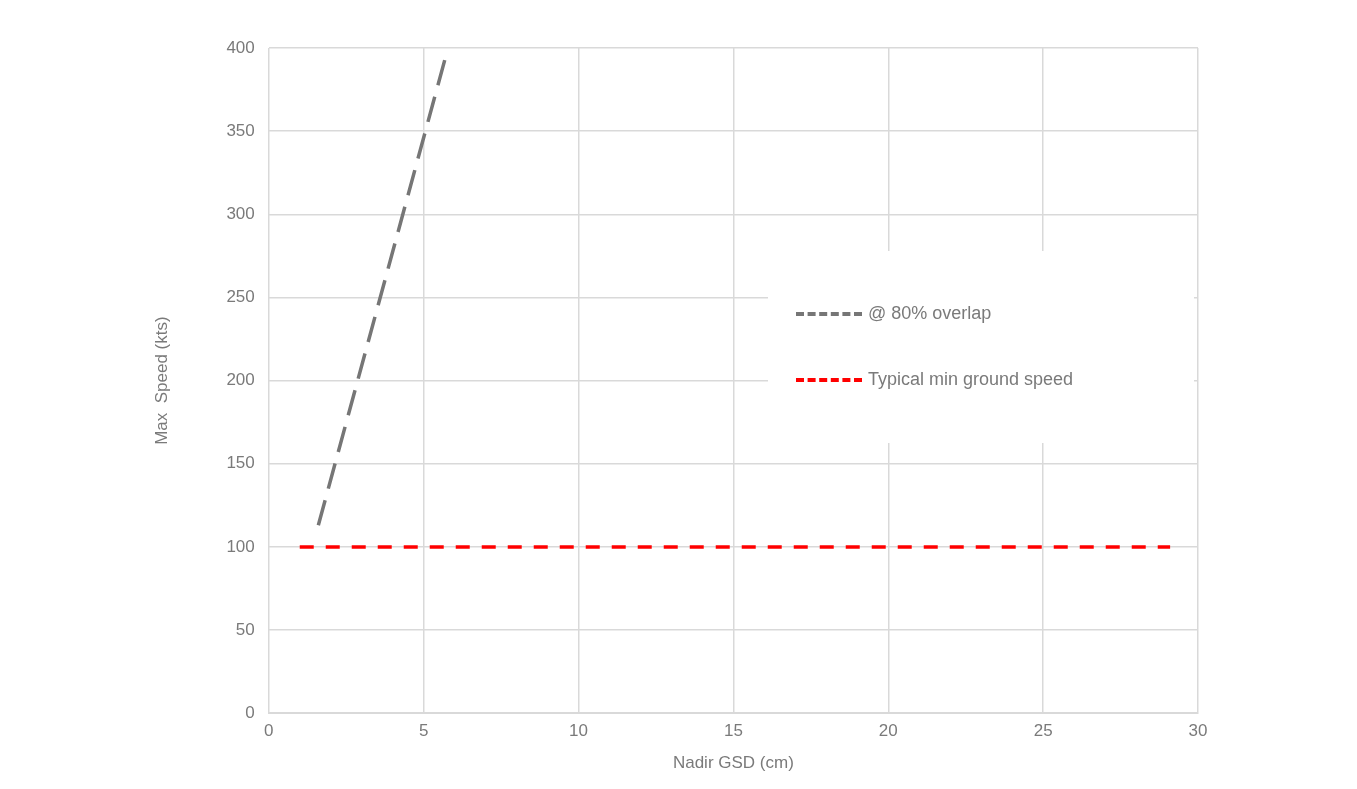 The height and width of the screenshot is (789, 1357). I want to click on x-tick-label: 10, so click(578, 731).